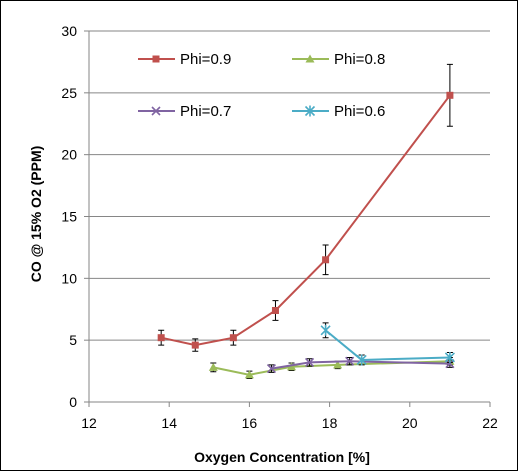  What do you see at coordinates (73, 340) in the screenshot?
I see `y-tick-label: 5` at bounding box center [73, 340].